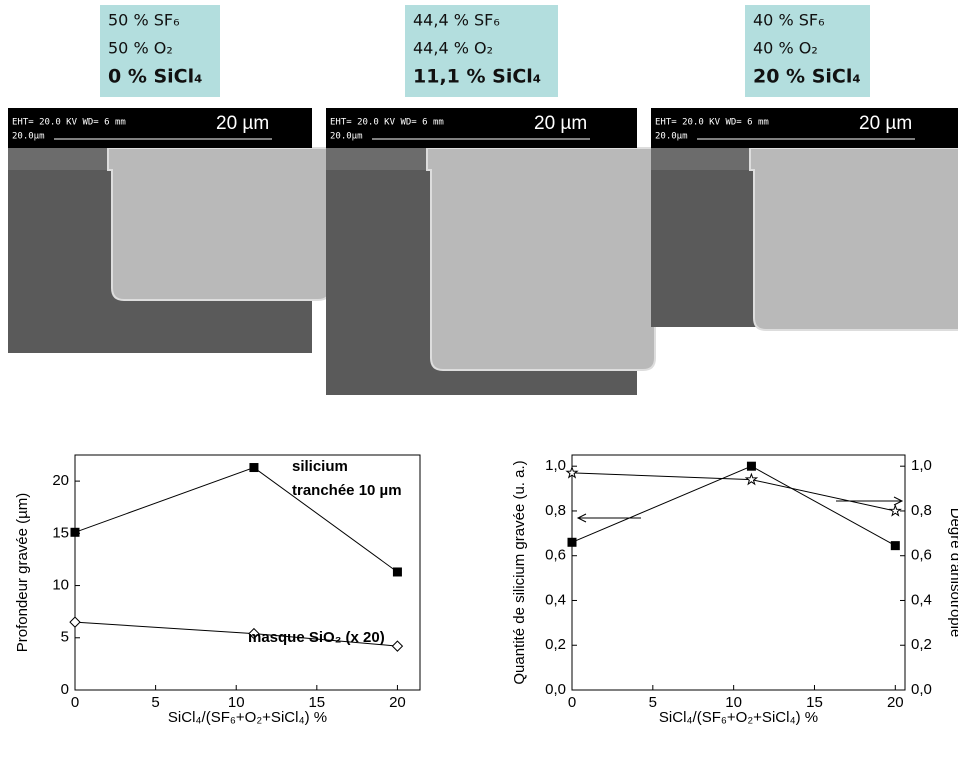 The image size is (958, 769). I want to click on panel-label: 40 % SF₆, so click(789, 20).